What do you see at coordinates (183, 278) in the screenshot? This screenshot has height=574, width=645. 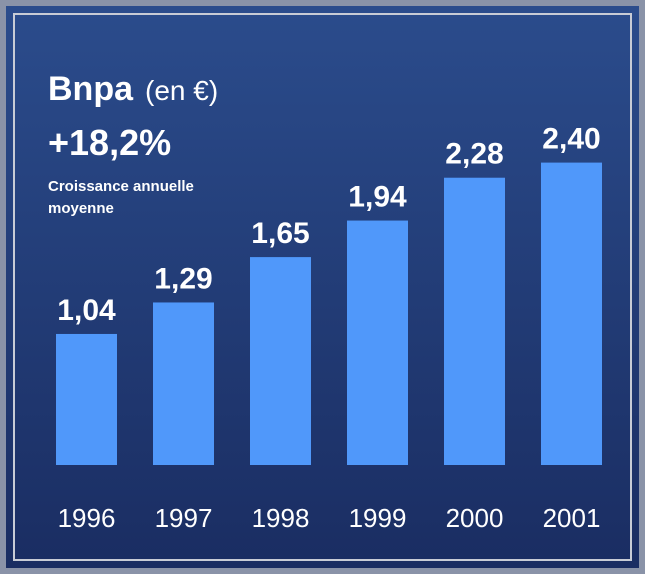 I see `value-label: 1,29` at bounding box center [183, 278].